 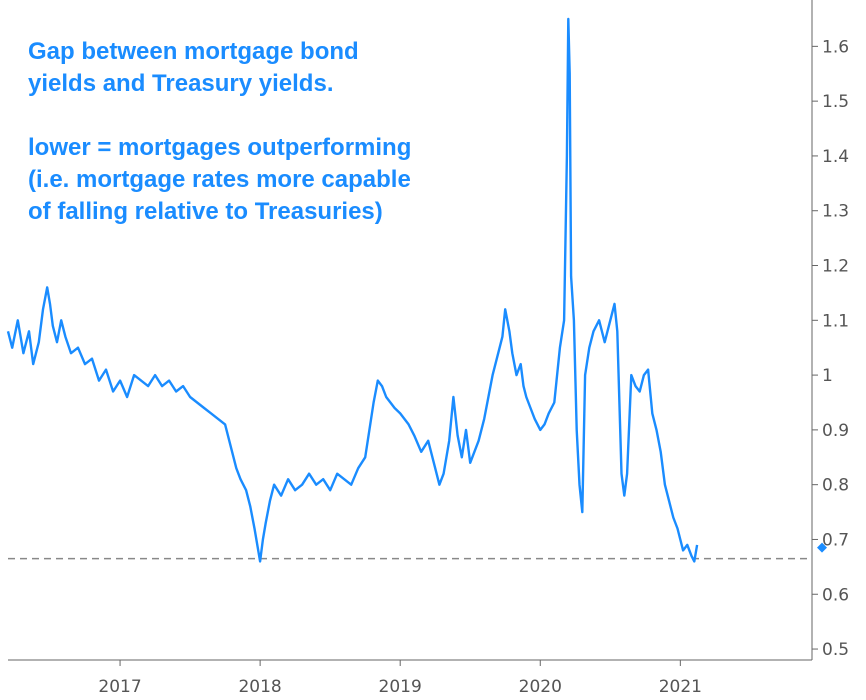 What do you see at coordinates (680, 687) in the screenshot?
I see `x-tick-label: 2021` at bounding box center [680, 687].